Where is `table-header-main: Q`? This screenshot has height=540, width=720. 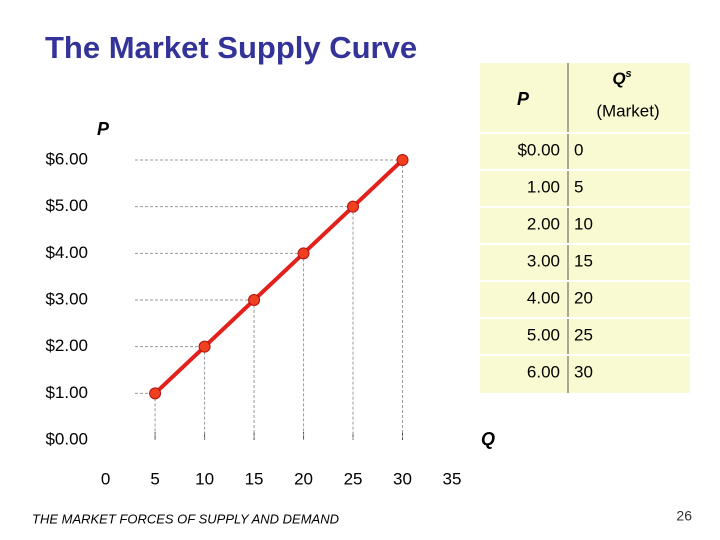
table-header-main: Q is located at coordinates (618, 78).